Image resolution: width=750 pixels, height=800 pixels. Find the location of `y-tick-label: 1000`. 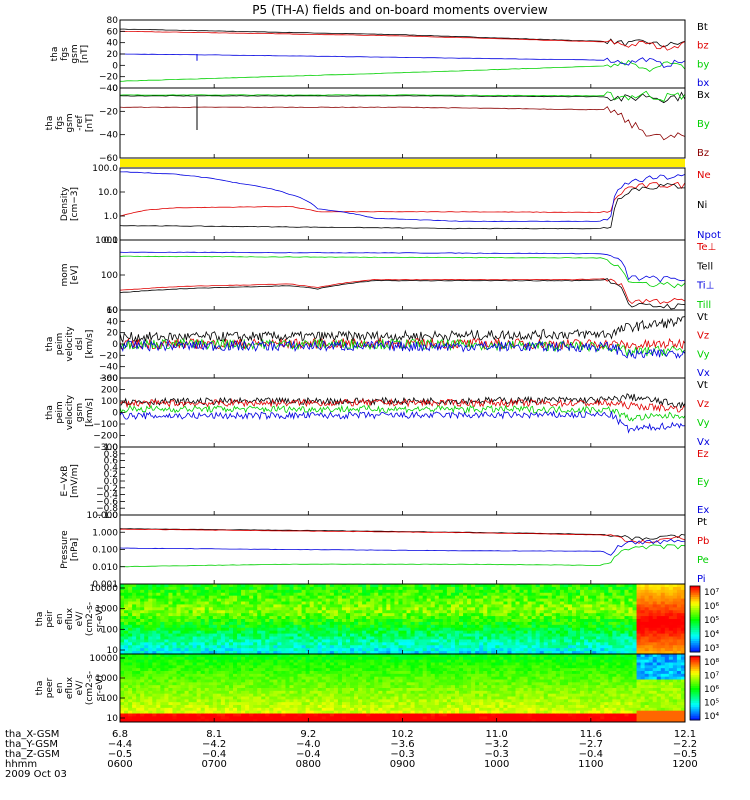

y-tick-label: 1000 is located at coordinates (106, 610).